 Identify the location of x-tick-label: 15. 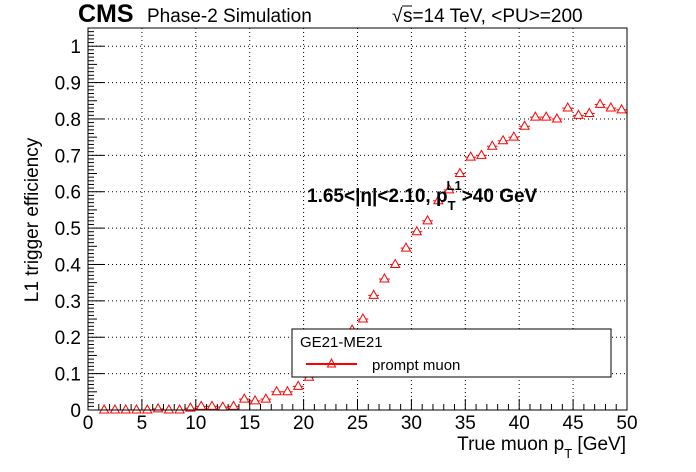
(249, 423).